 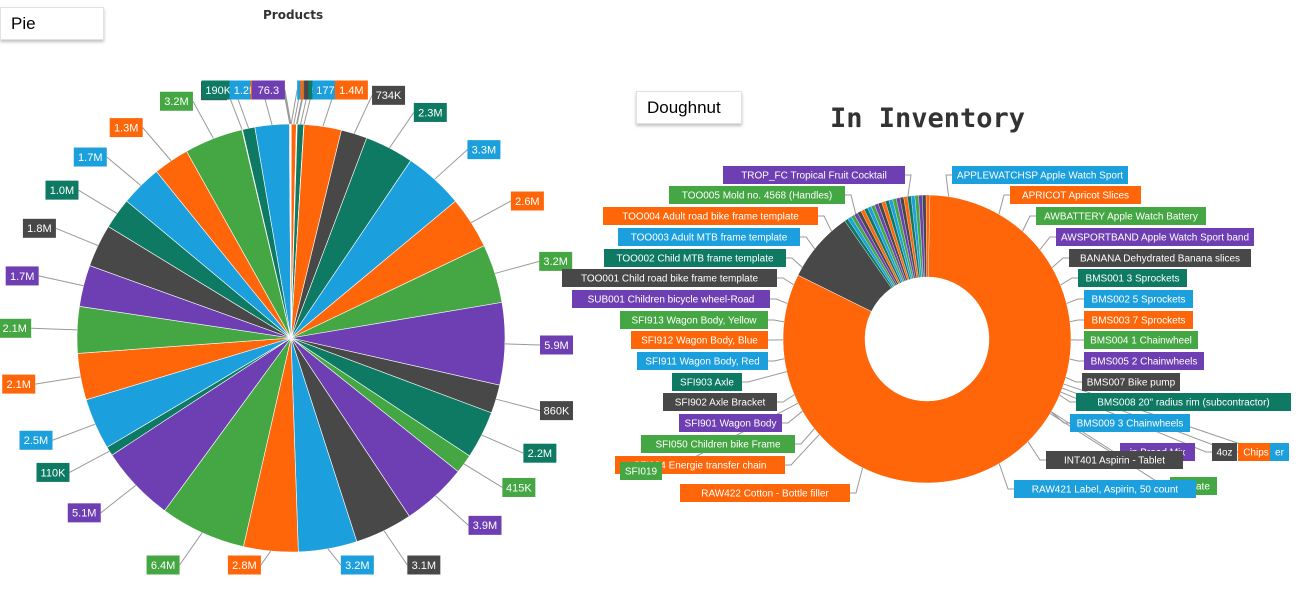 What do you see at coordinates (689, 107) in the screenshot?
I see `tab-doughnut: Doughnut` at bounding box center [689, 107].